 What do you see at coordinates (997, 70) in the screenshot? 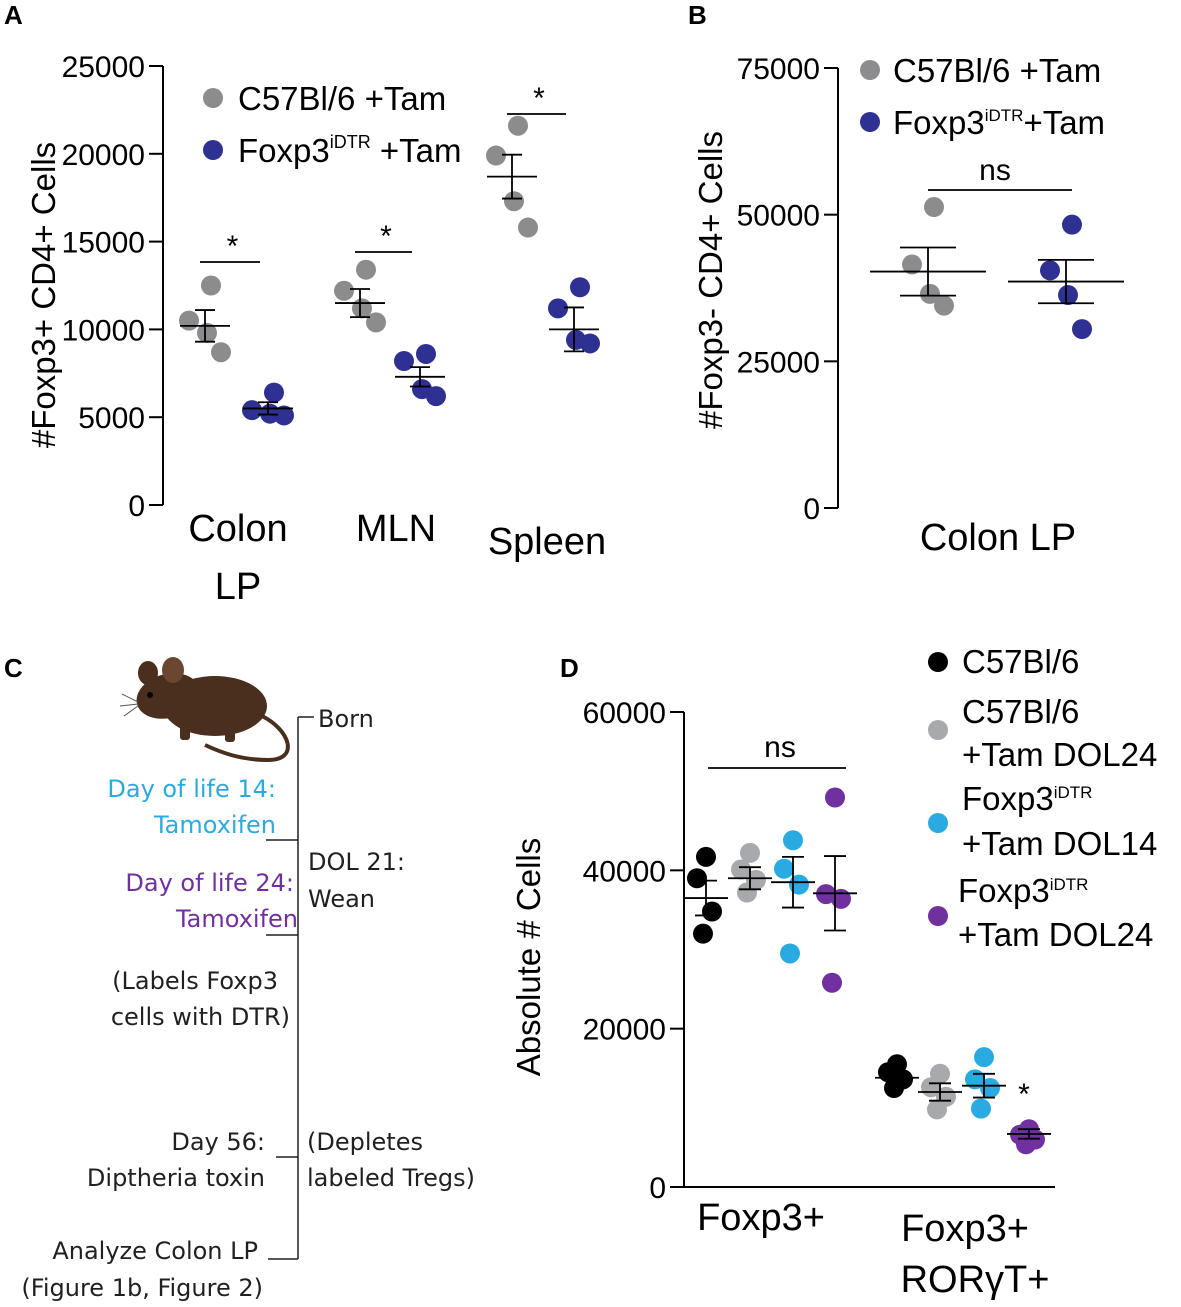
I see `legend-label-b-c57-tam: C57Bl/6 +Tam` at bounding box center [997, 70].